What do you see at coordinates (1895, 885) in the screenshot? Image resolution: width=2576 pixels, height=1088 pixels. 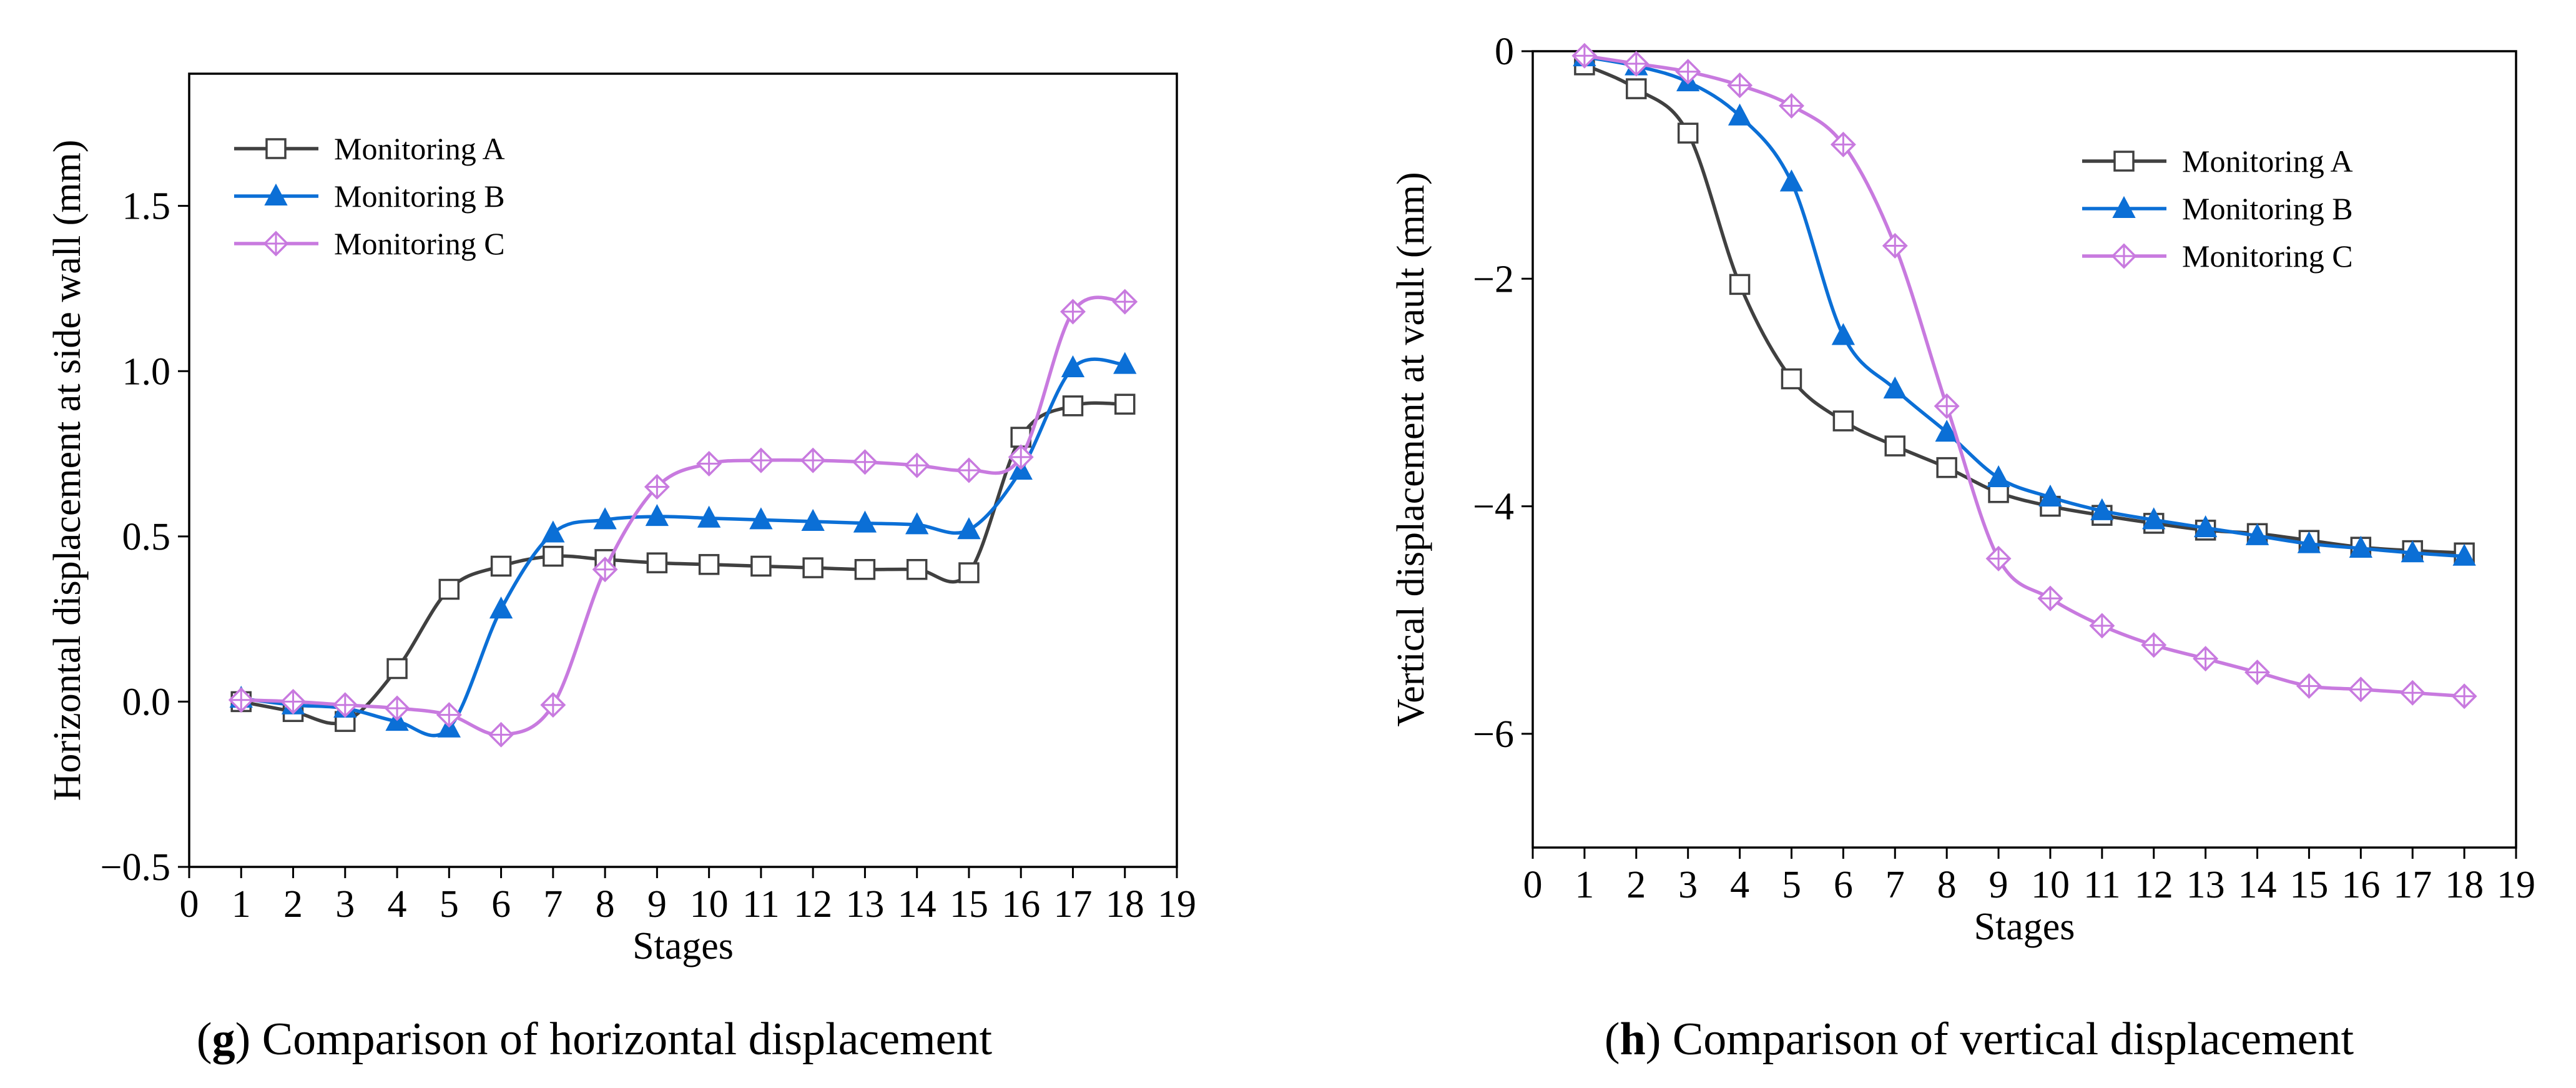 I see `x-tick-label: 7` at bounding box center [1895, 885].